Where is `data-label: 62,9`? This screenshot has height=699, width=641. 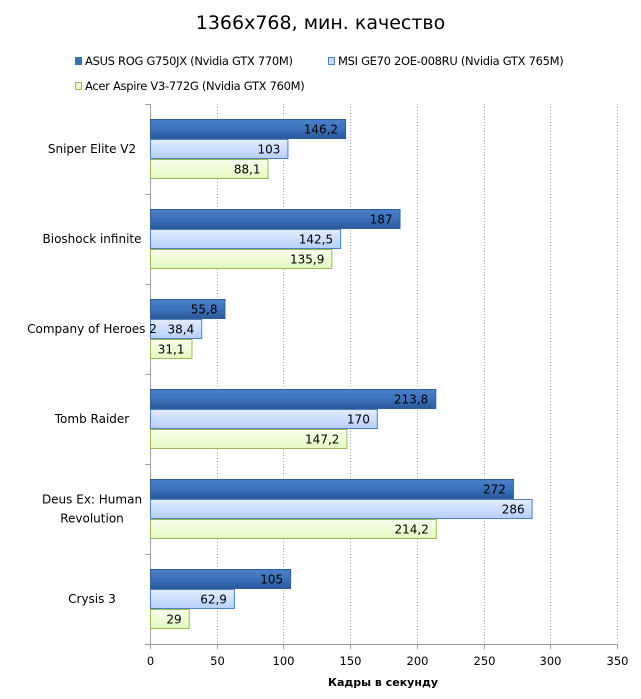 data-label: 62,9 is located at coordinates (213, 600).